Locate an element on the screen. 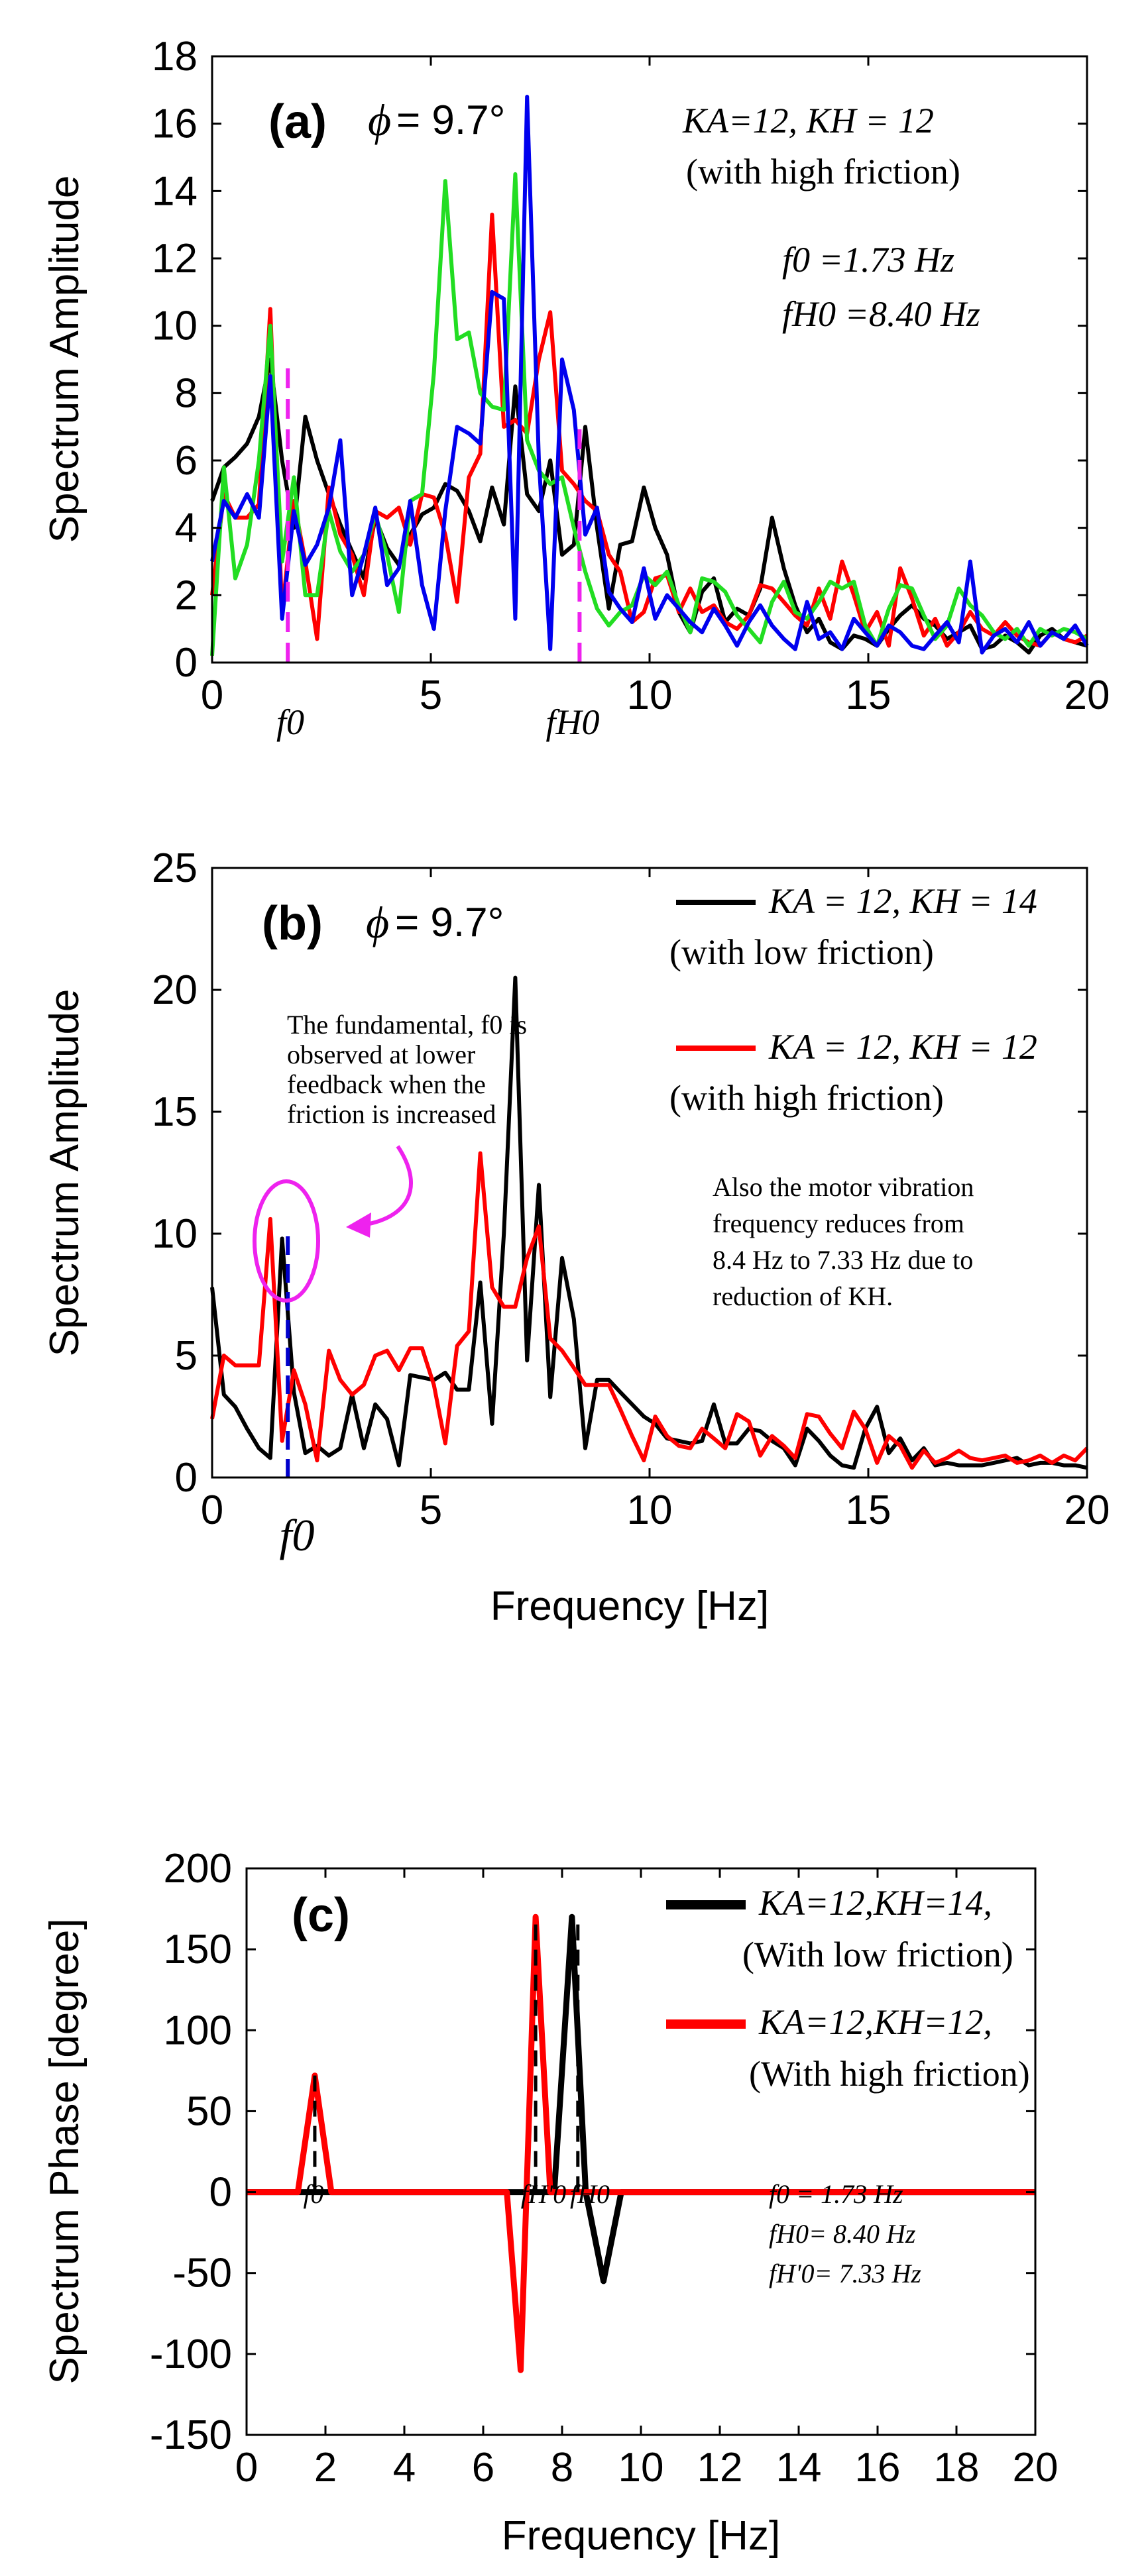 The height and width of the screenshot is (2576, 1148). panel-b-y-tick-label: 25 is located at coordinates (175, 868).